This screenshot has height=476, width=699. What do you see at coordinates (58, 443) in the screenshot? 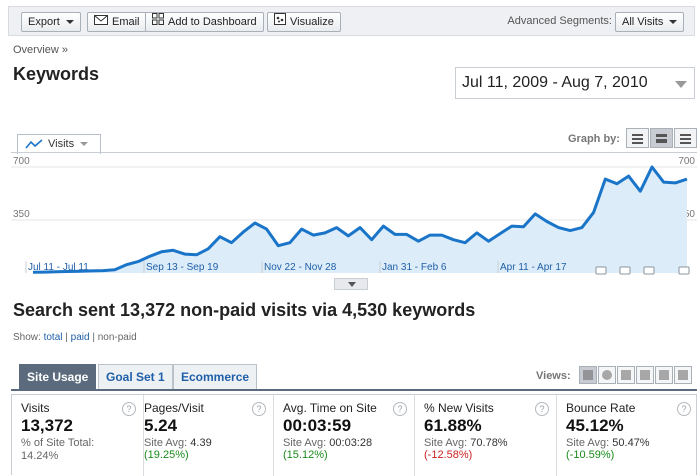
I see `stat-sub-label: % of Site Total:` at bounding box center [58, 443].